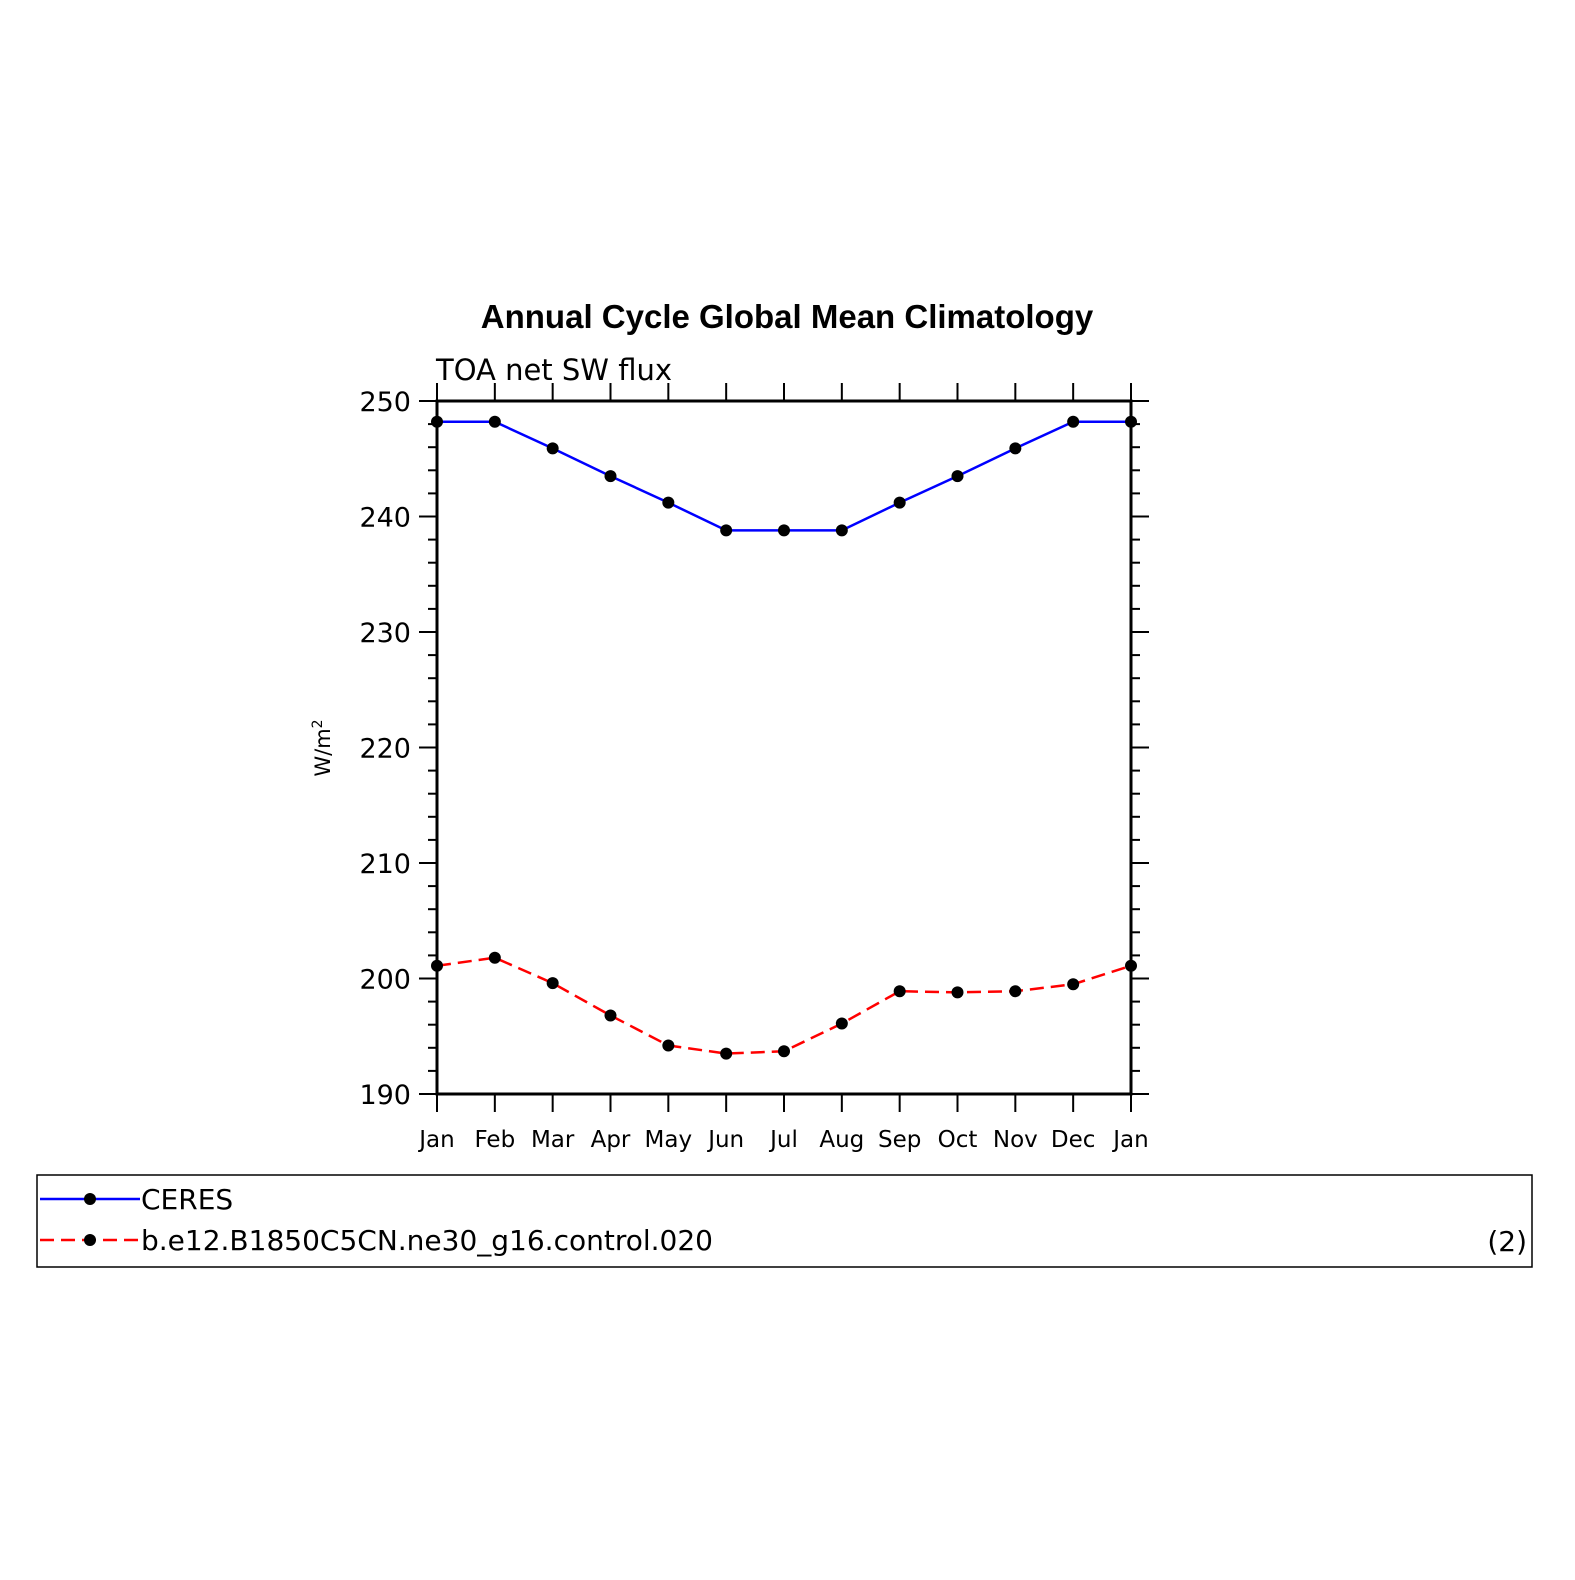  Describe the element at coordinates (385, 864) in the screenshot. I see `y-tick-label: 210` at that location.